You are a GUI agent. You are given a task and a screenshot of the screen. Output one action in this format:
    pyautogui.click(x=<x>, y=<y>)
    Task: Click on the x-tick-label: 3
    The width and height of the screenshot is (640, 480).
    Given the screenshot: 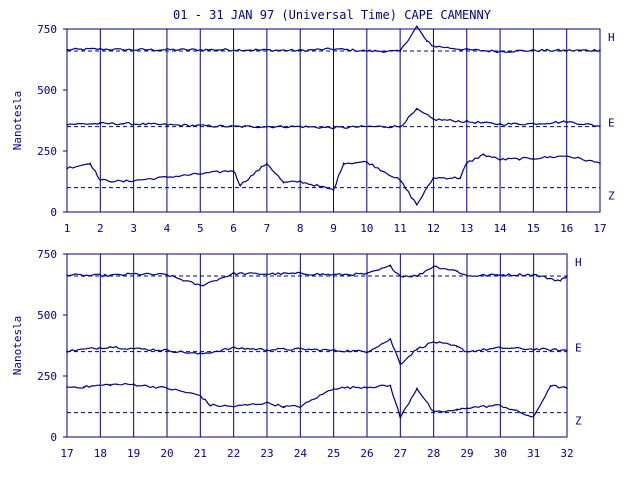 What is the action you would take?
    pyautogui.click(x=133, y=228)
    